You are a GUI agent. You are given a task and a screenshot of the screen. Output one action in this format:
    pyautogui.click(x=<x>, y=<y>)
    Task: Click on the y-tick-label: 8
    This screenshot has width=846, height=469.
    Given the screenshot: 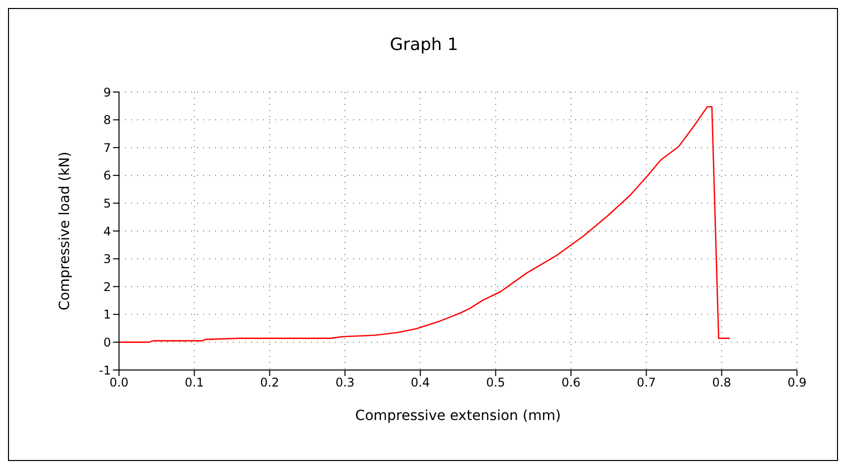 What is the action you would take?
    pyautogui.click(x=107, y=120)
    